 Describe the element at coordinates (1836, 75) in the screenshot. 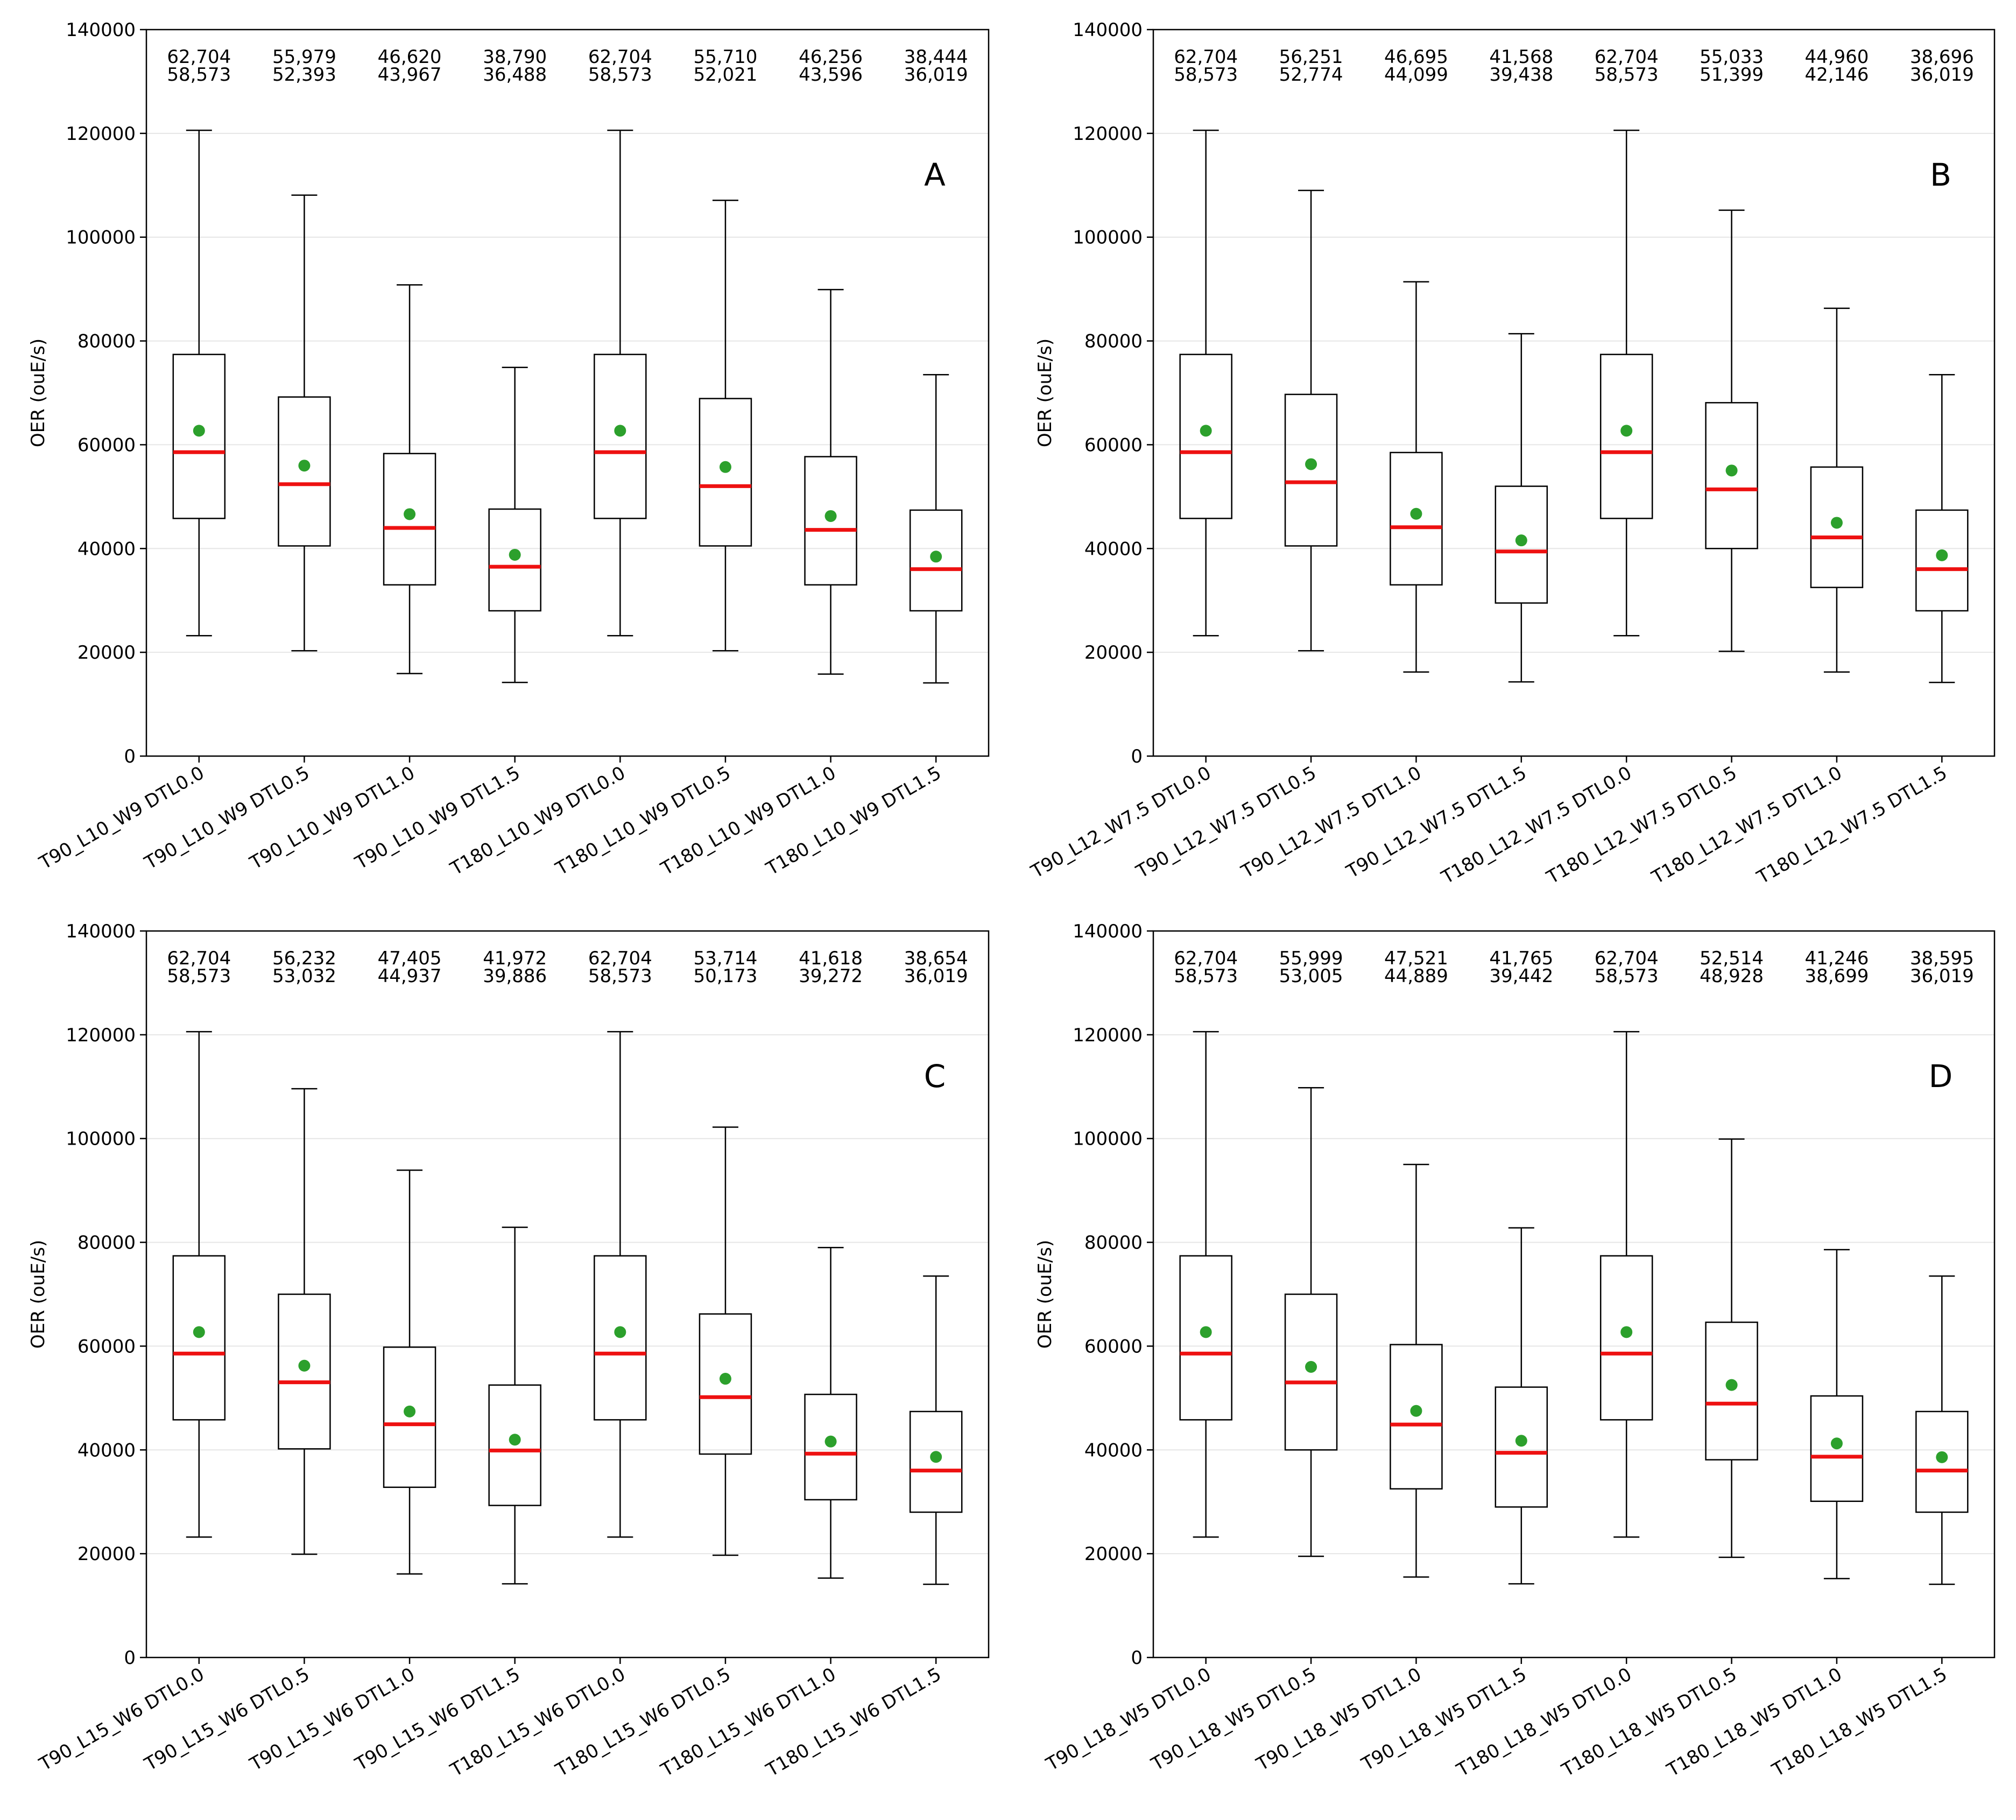

I see `median-value-label: 42,146` at that location.